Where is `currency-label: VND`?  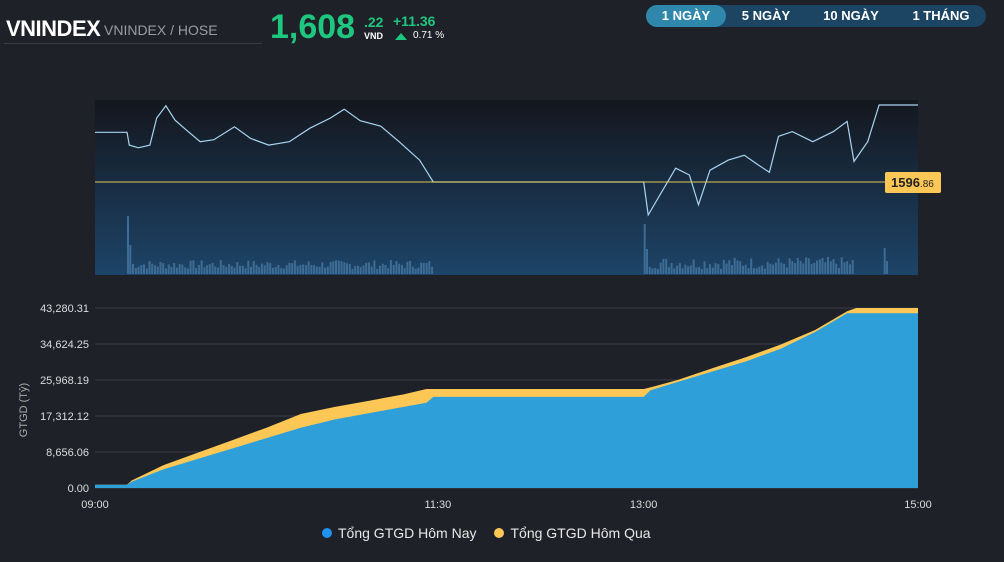
currency-label: VND is located at coordinates (374, 36).